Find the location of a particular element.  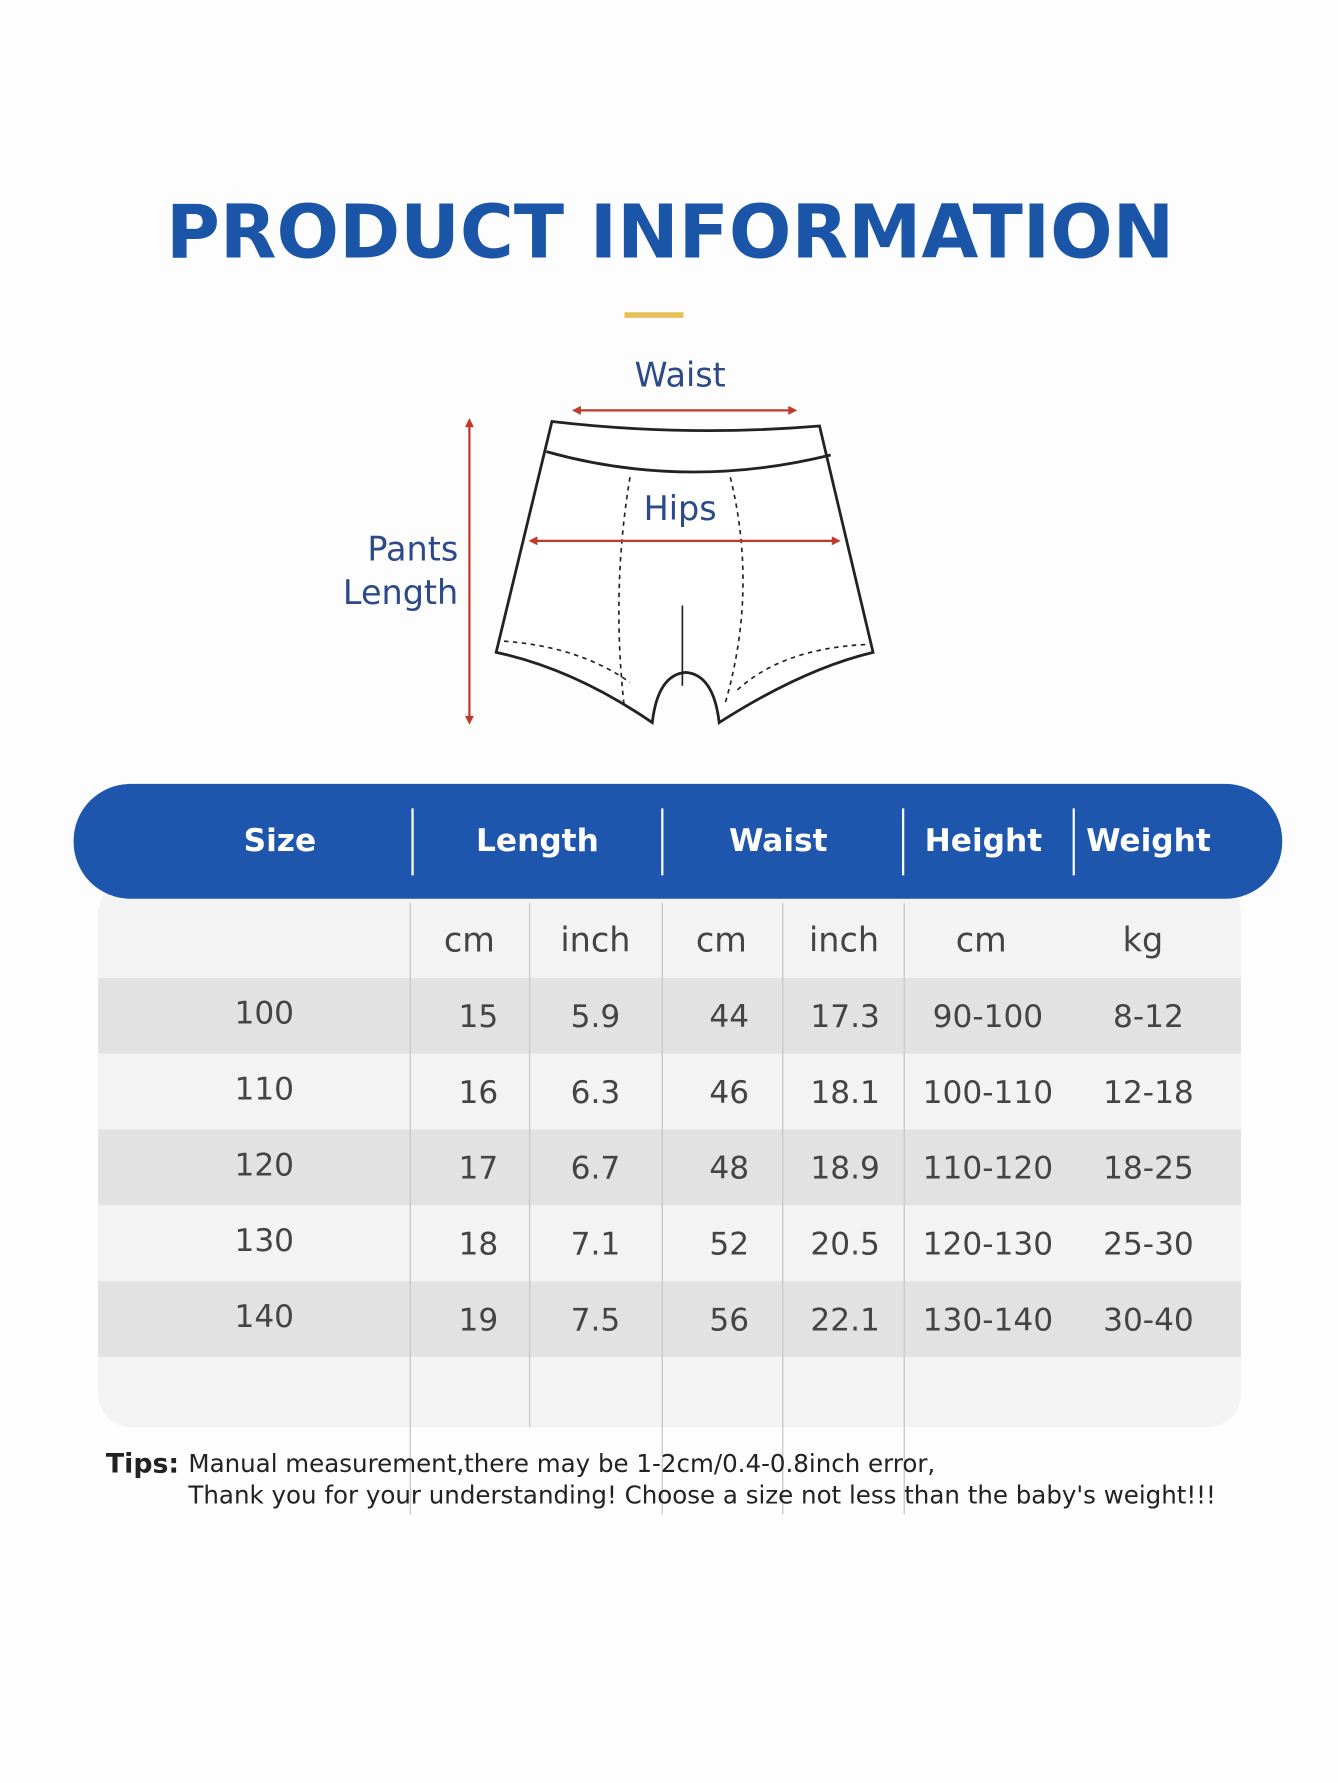

header-cell: Length is located at coordinates (537, 841).